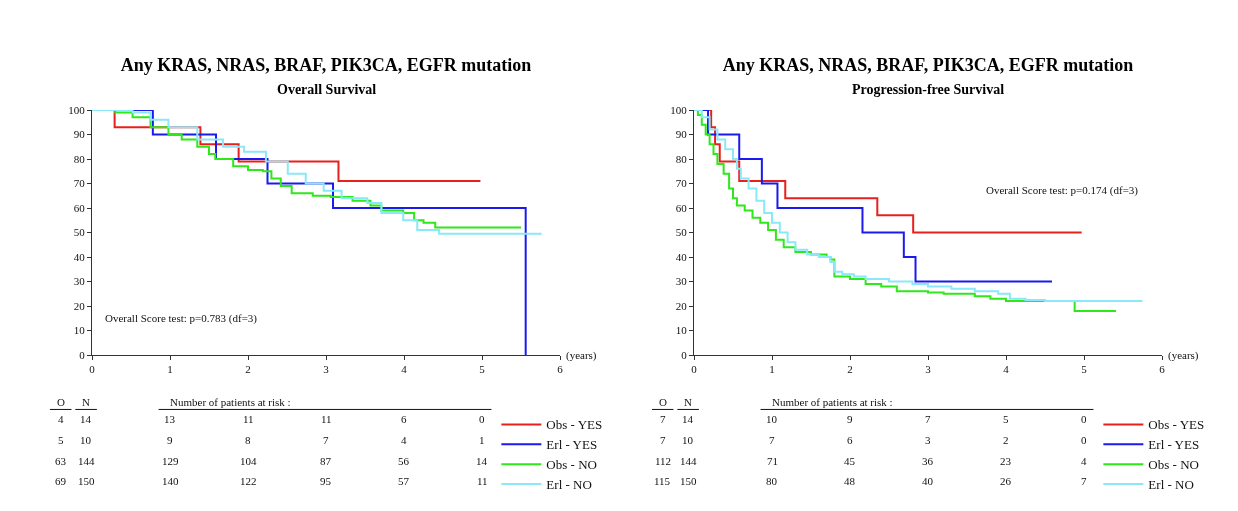 Image resolution: width=1238 pixels, height=511 pixels. I want to click on text: 80, so click(772, 481).